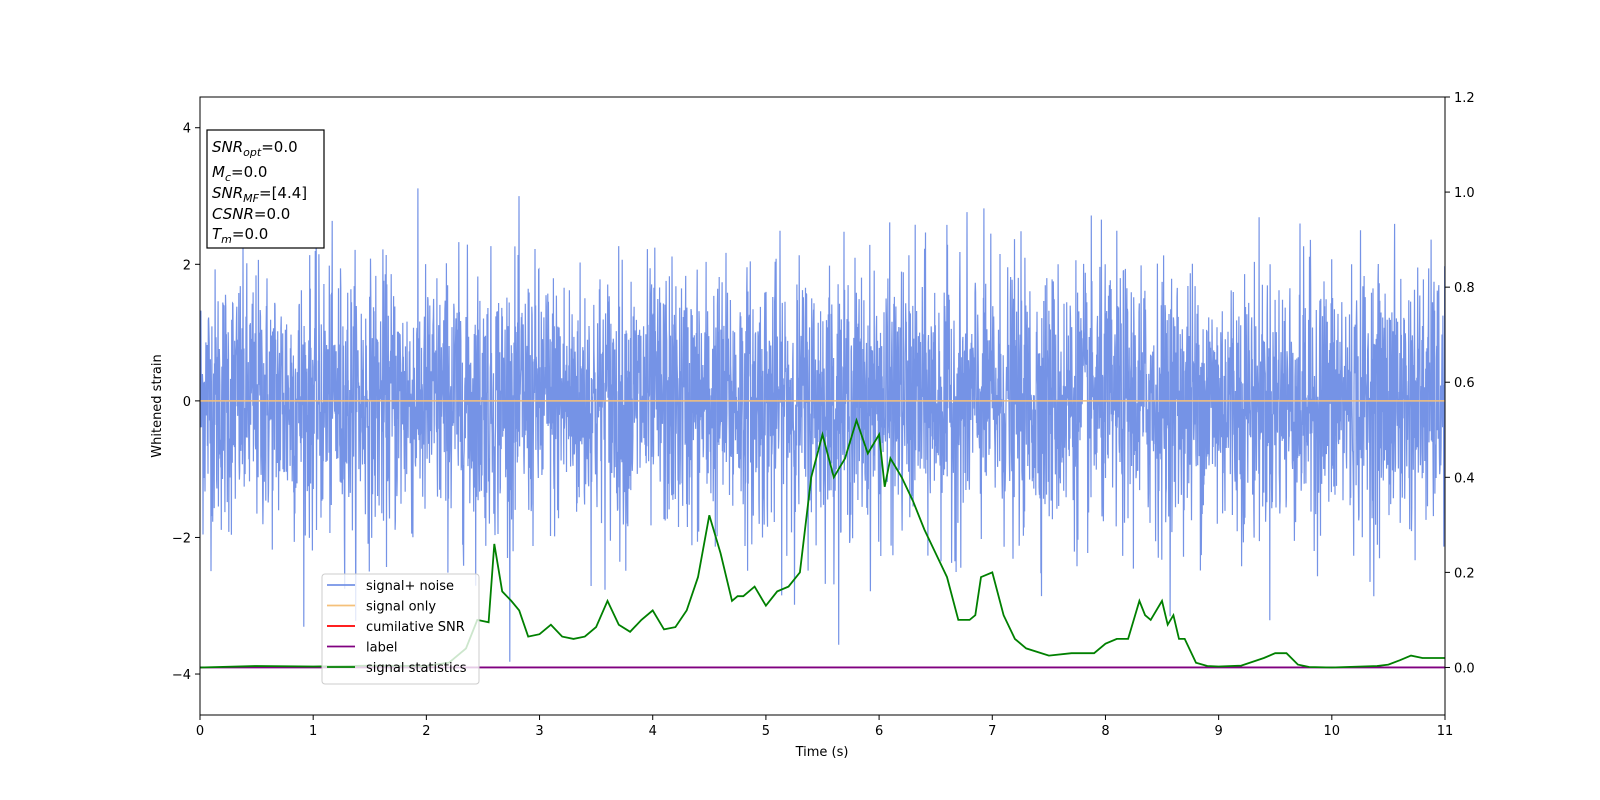 The image size is (1600, 800). What do you see at coordinates (1464, 98) in the screenshot?
I see `y-right-tick-label: 1.2` at bounding box center [1464, 98].